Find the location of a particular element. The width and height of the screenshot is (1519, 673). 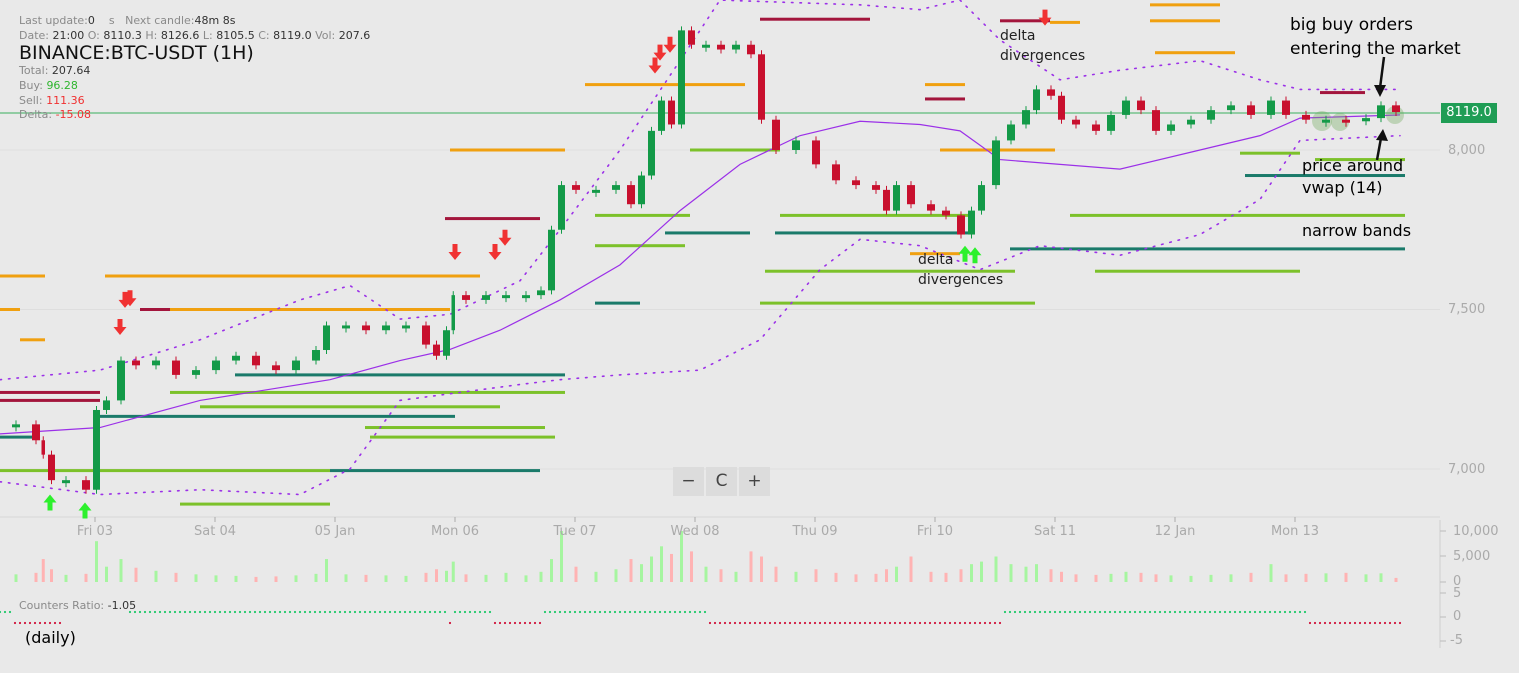

x-tick-label: Sat 11 is located at coordinates (1055, 531).